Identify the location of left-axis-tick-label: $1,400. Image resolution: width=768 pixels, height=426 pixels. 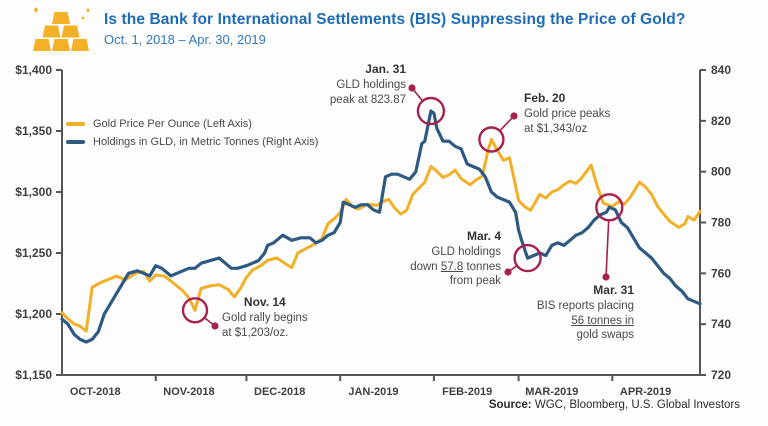
(33, 70).